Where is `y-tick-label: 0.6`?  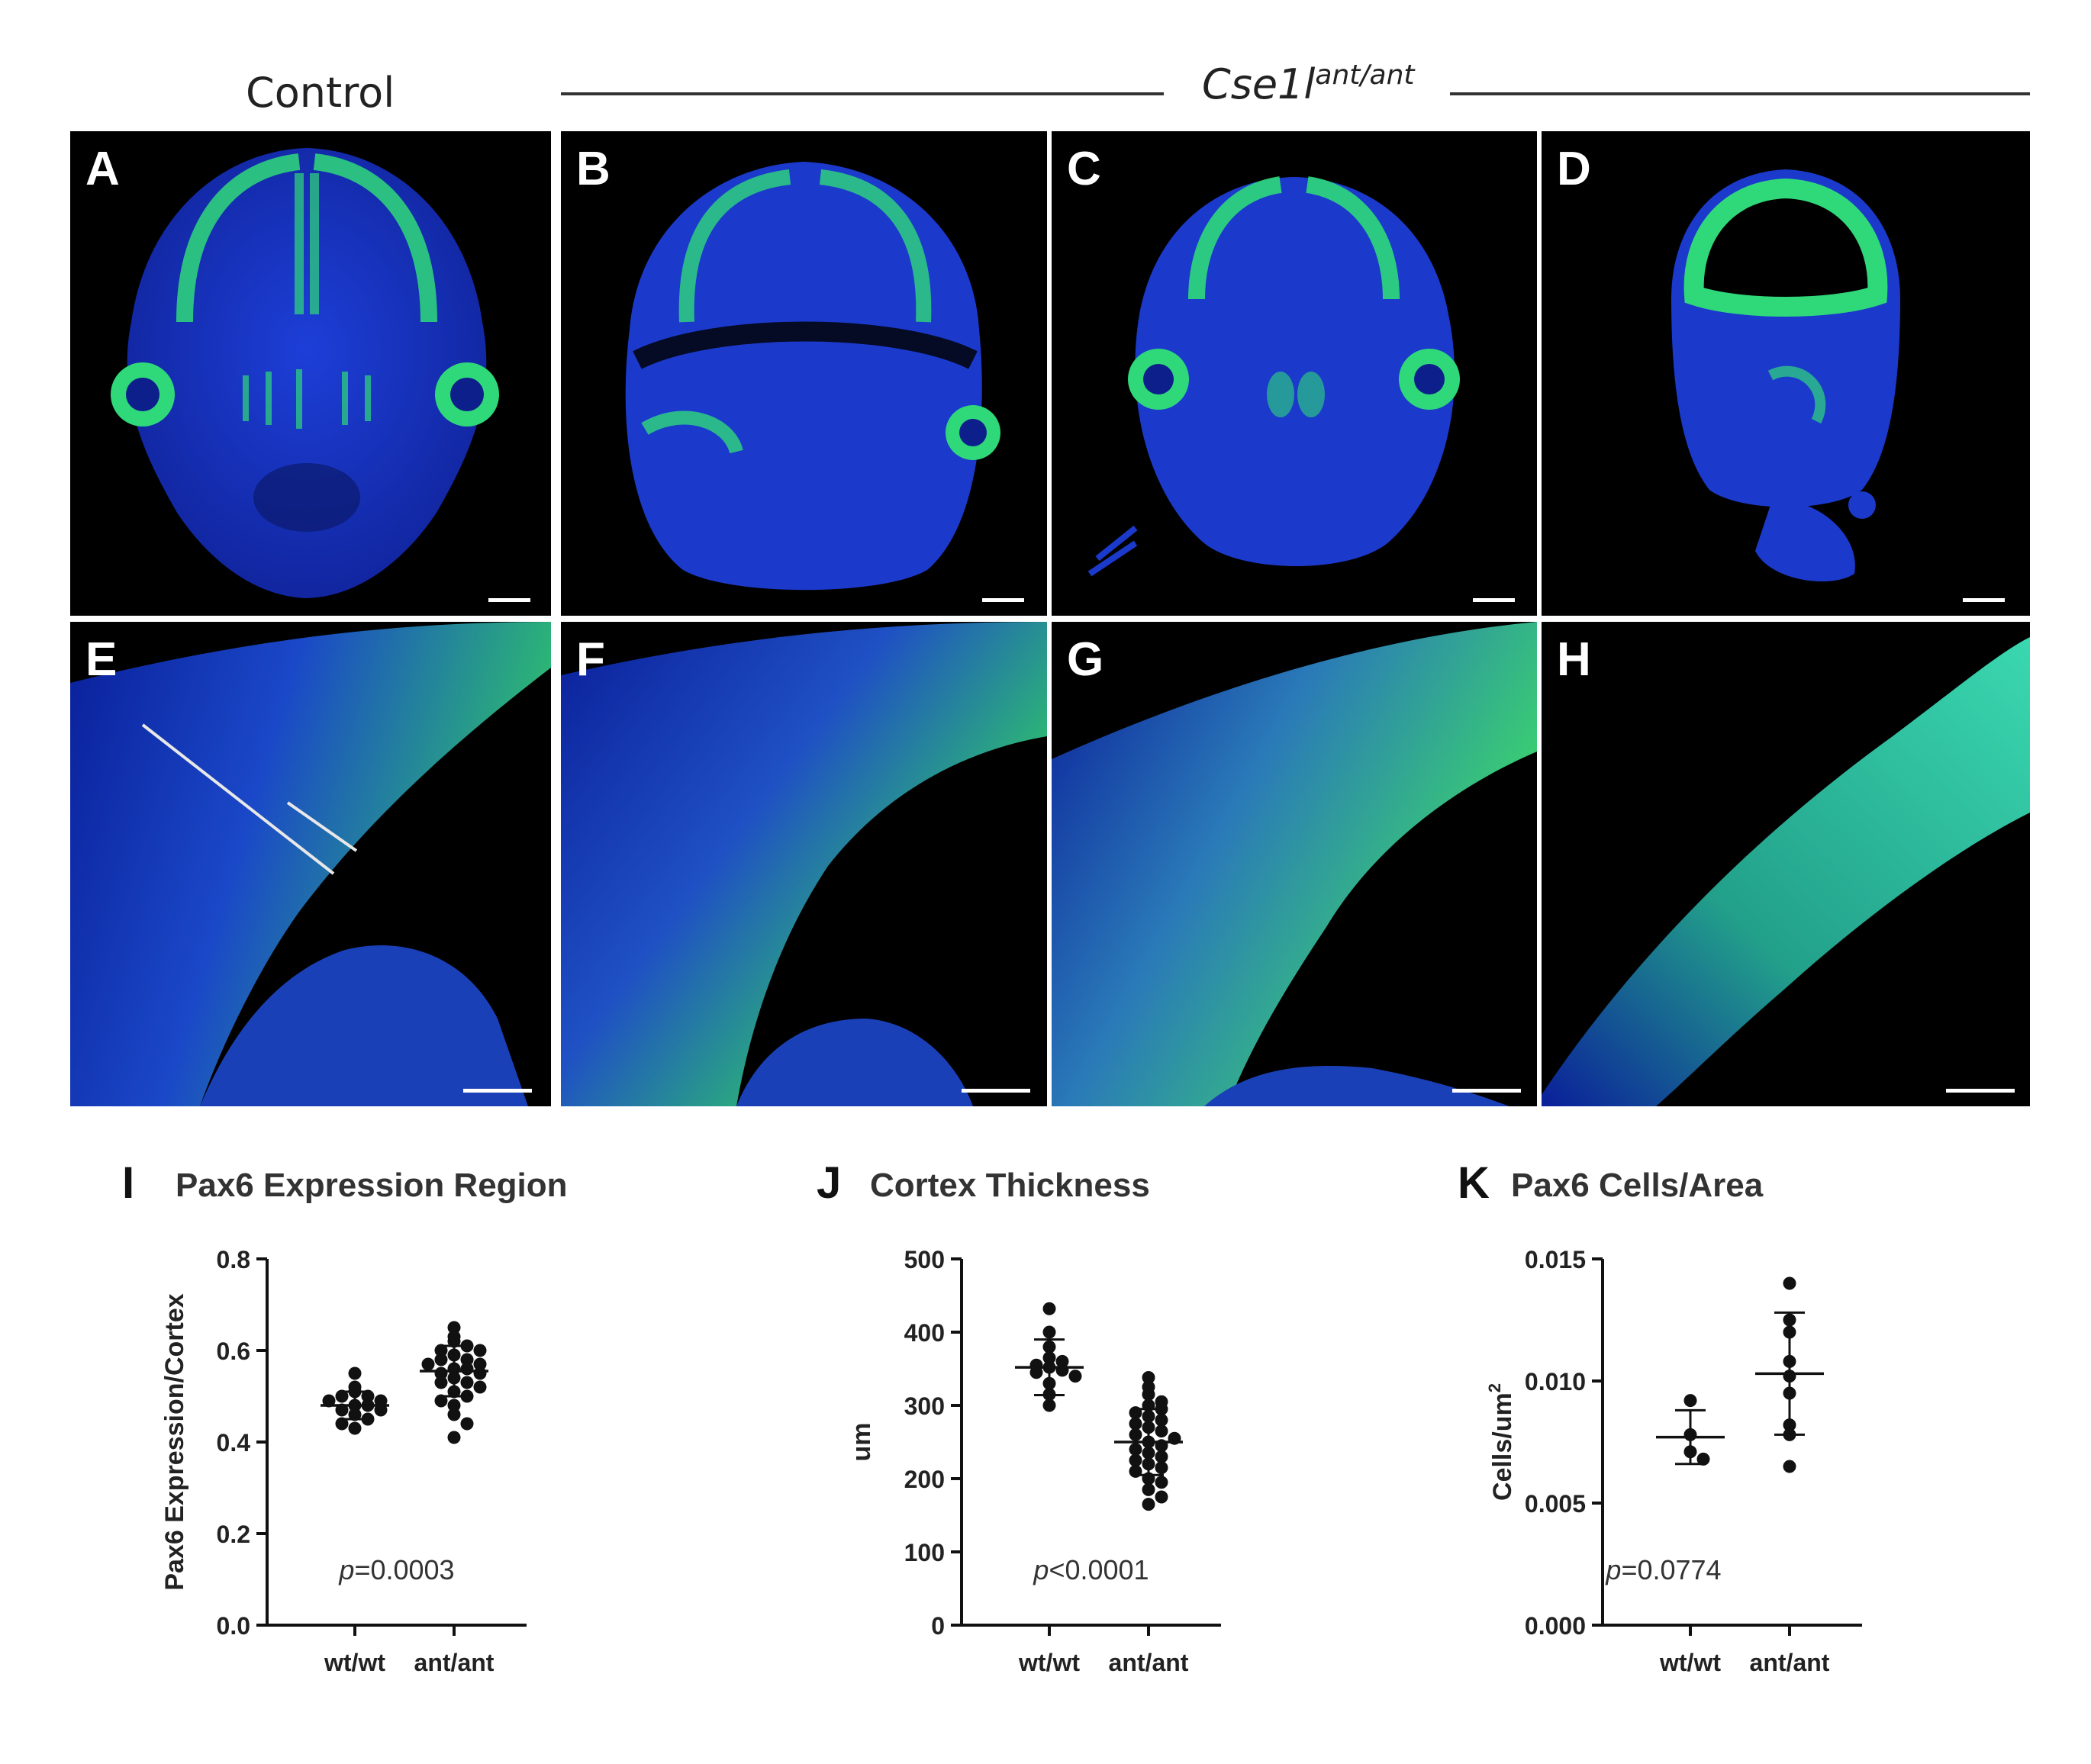
y-tick-label: 0.6 is located at coordinates (233, 1351).